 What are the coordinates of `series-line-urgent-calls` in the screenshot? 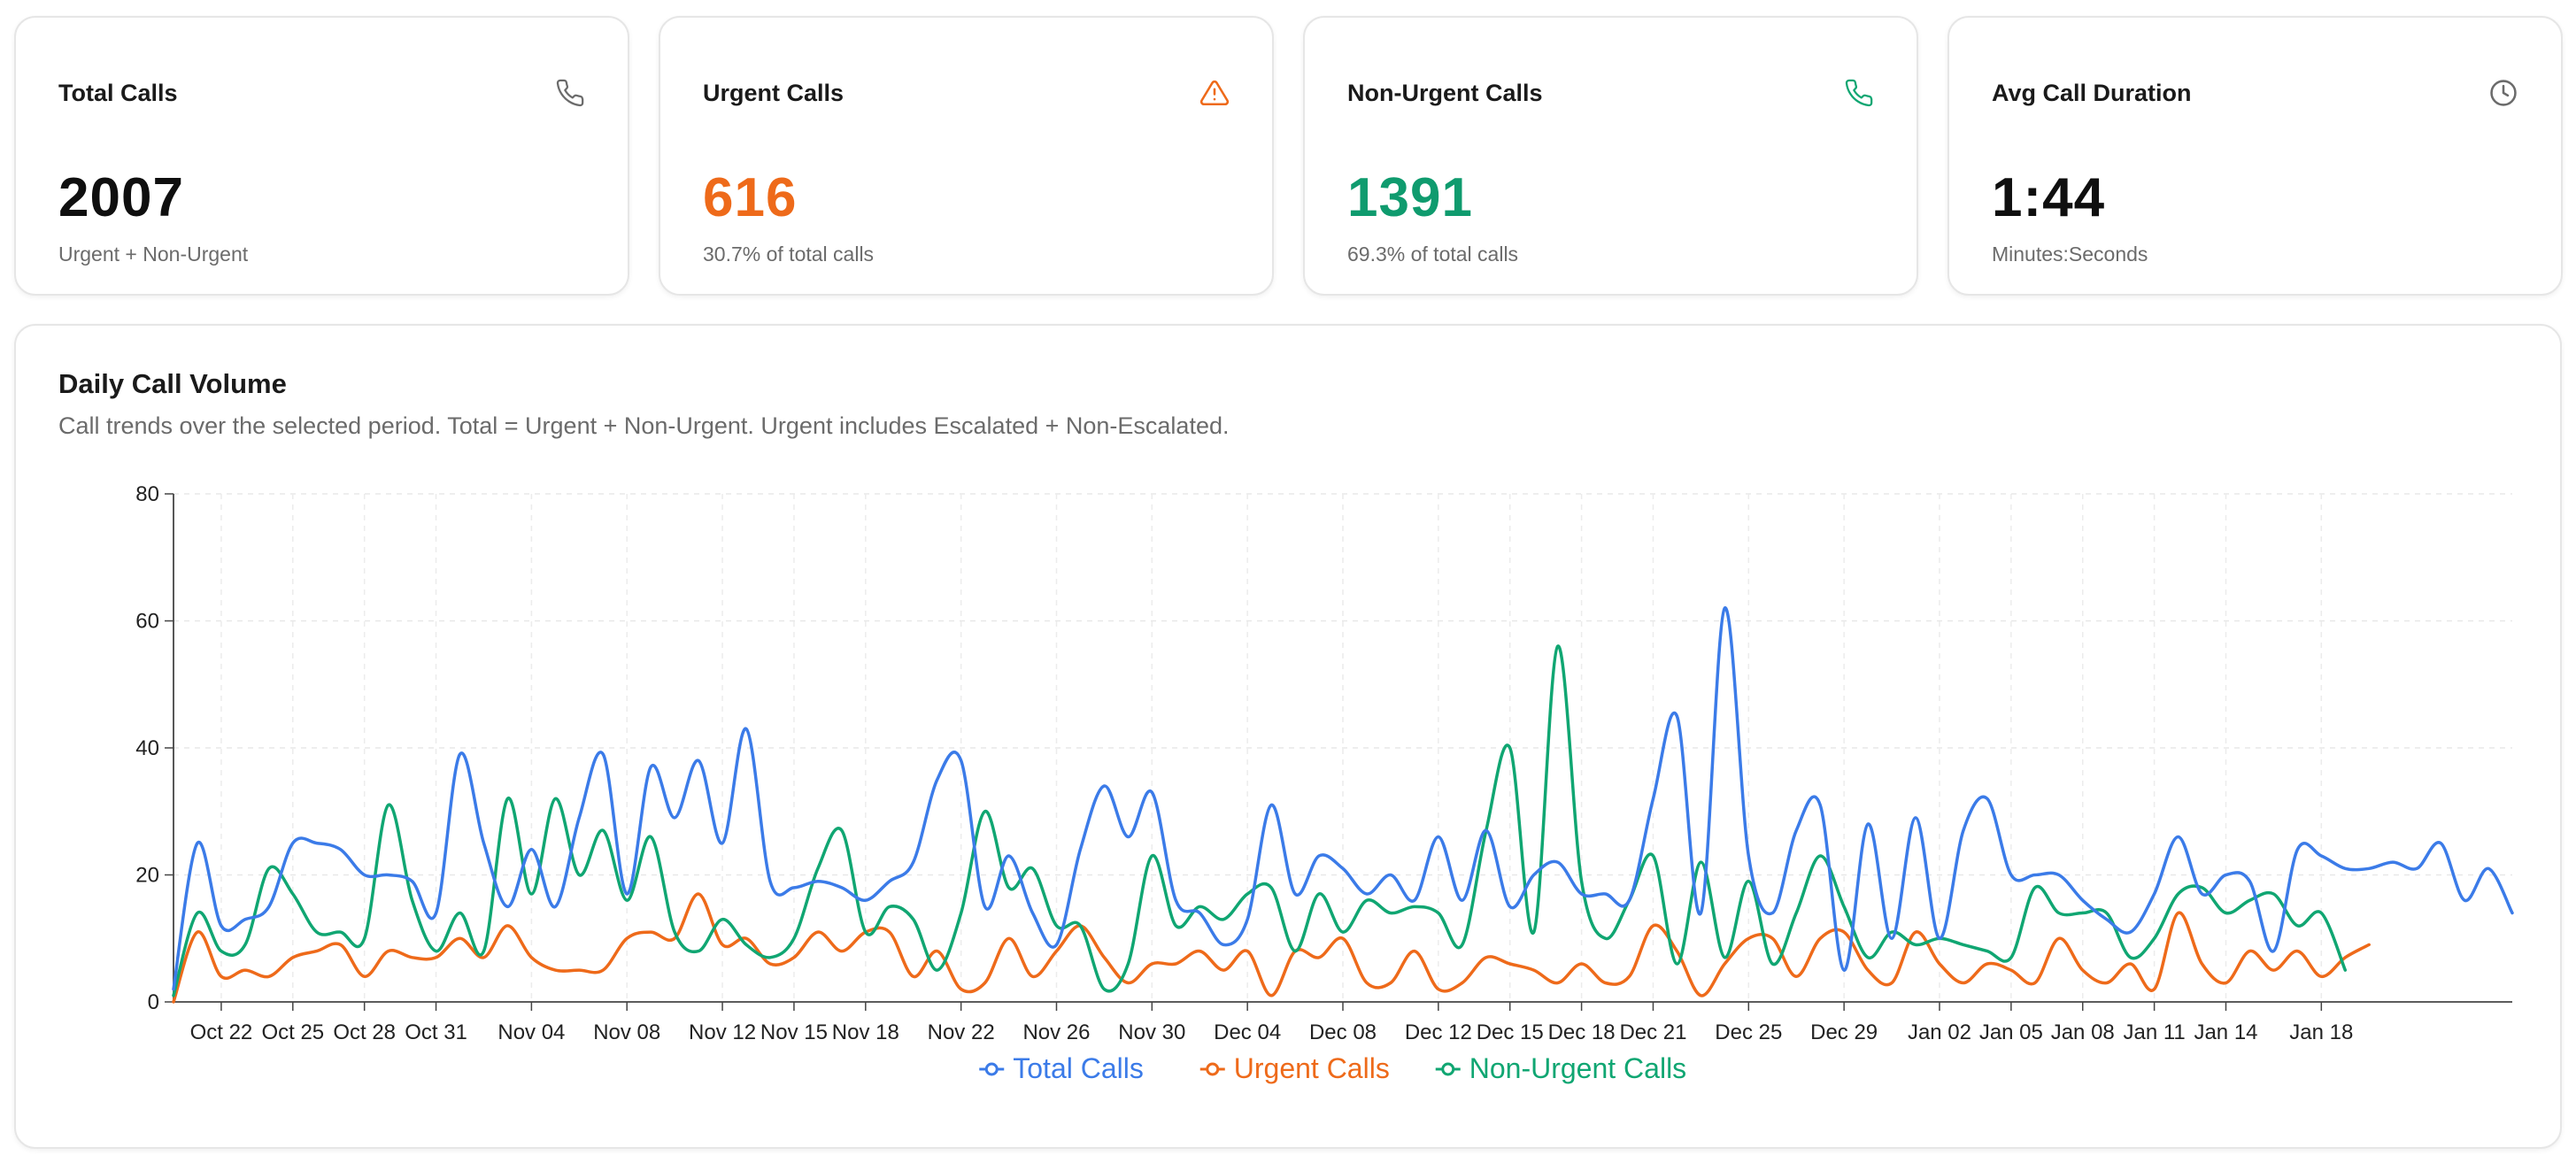 It's located at (1271, 948).